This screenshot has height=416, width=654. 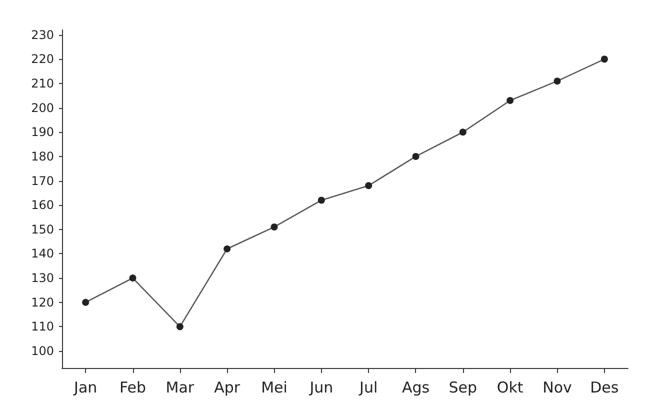 I want to click on y-tick-label: 200, so click(x=42, y=107).